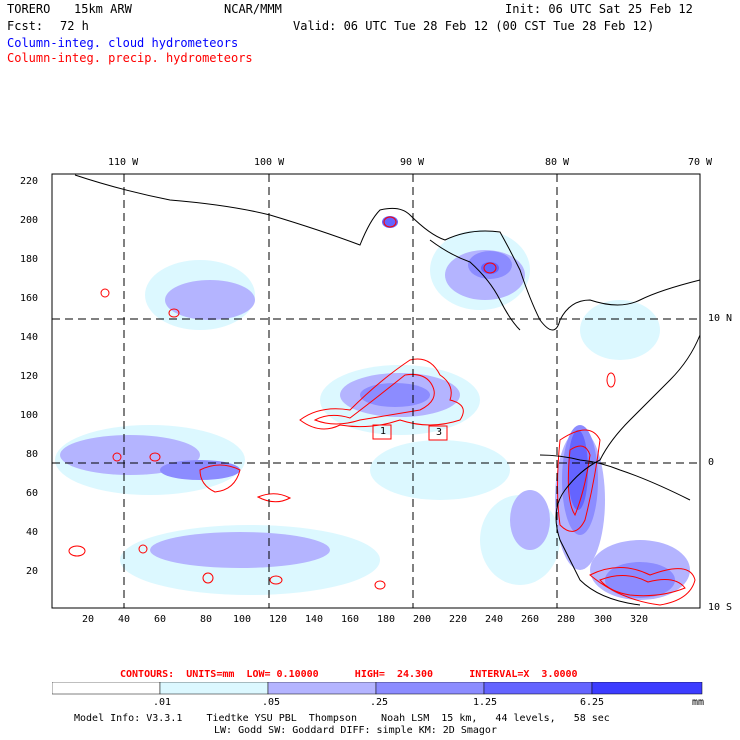 The height and width of the screenshot is (740, 740). Describe the element at coordinates (592, 702) in the screenshot. I see `colorbar-label: 6.25` at that location.